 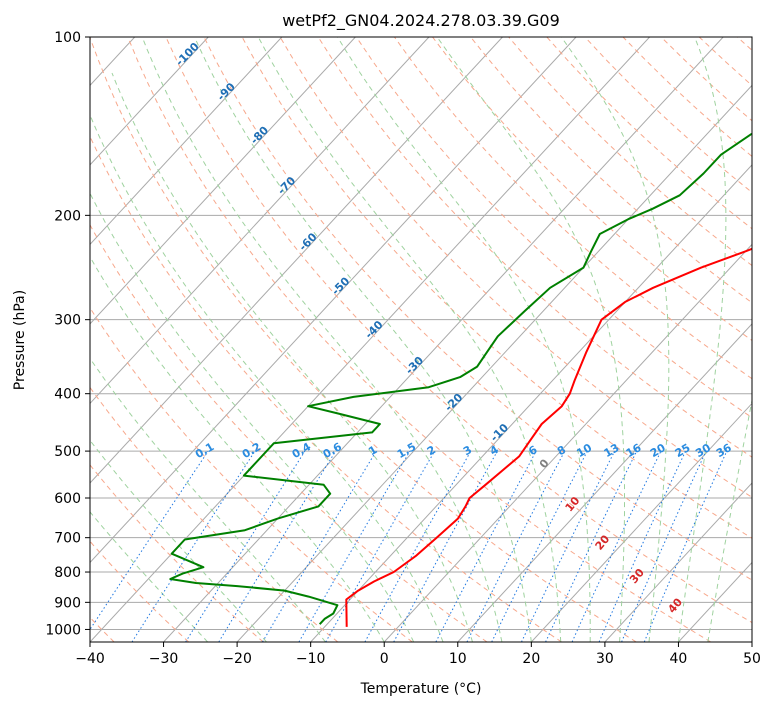 What do you see at coordinates (67, 321) in the screenshot?
I see `y-tick-label: 300` at bounding box center [67, 321].